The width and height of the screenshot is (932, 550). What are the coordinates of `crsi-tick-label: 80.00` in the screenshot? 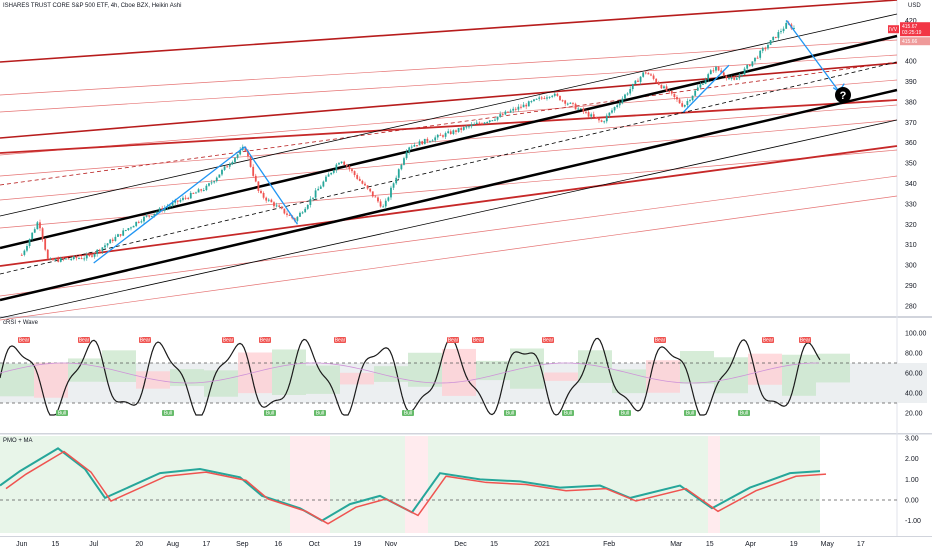 It's located at (914, 354).